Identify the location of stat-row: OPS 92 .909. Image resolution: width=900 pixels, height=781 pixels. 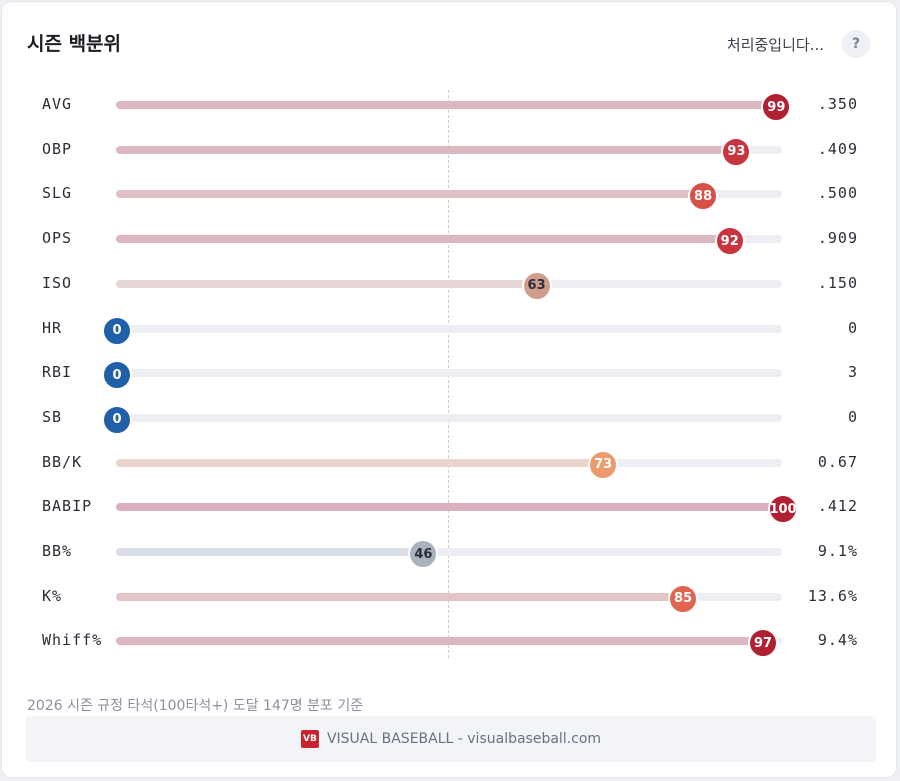
(450, 240).